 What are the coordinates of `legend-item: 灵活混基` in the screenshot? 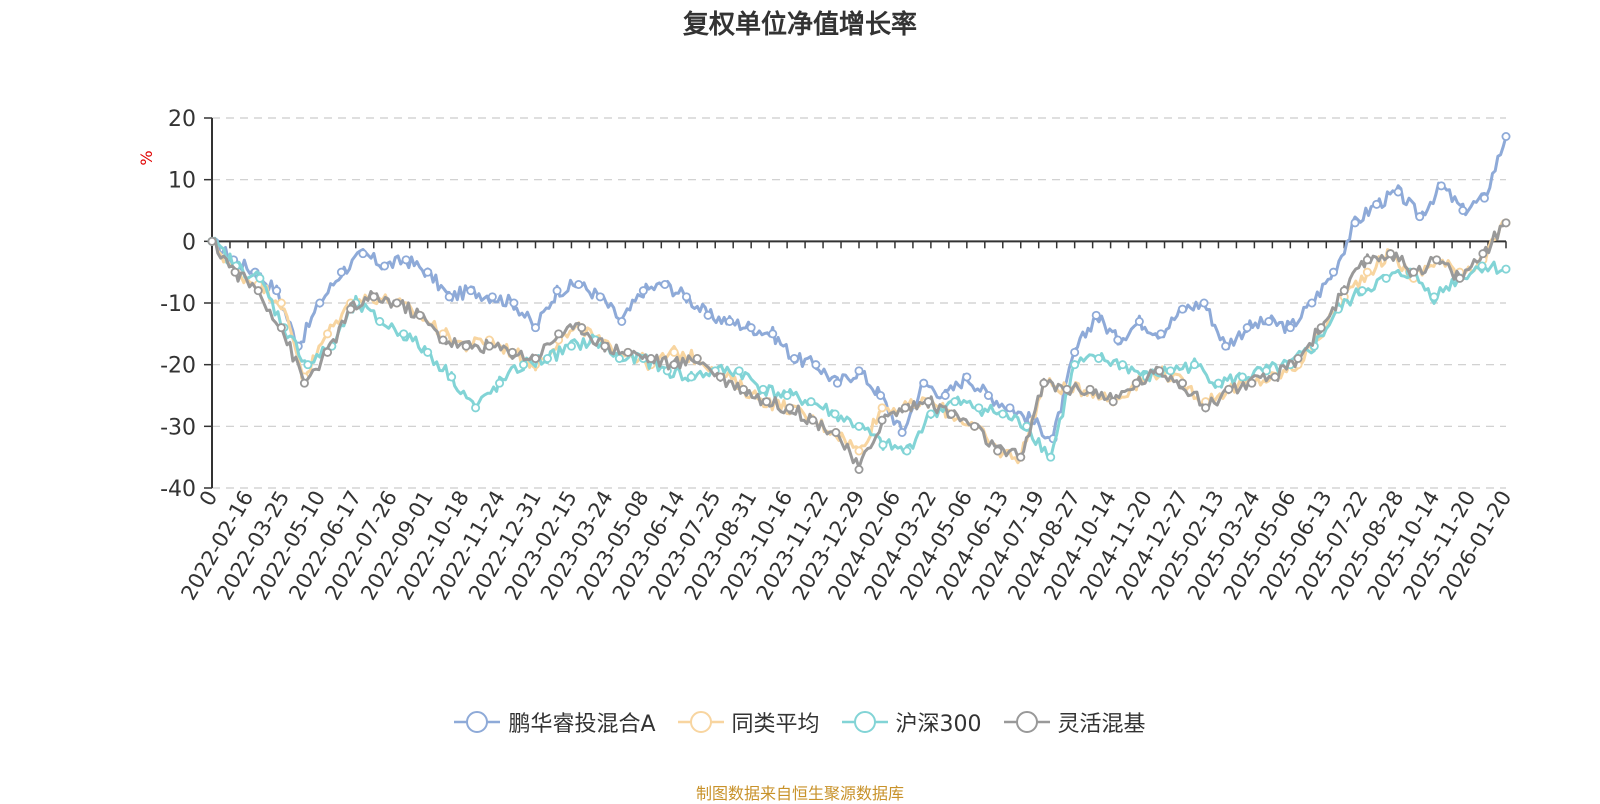 It's located at (1074, 722).